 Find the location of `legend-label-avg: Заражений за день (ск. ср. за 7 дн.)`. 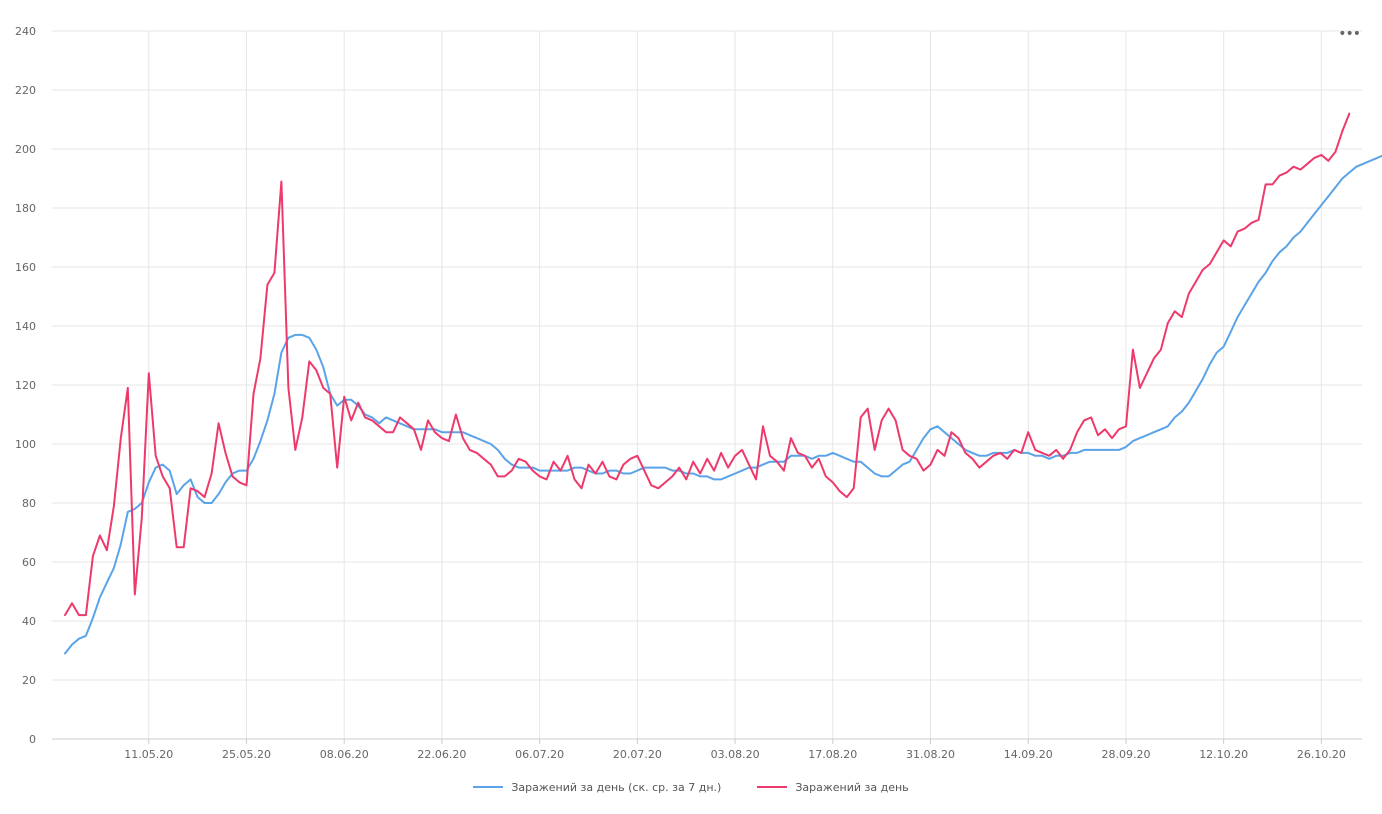

legend-label-avg: Заражений за день (ск. ср. за 7 дн.) is located at coordinates (616, 787).